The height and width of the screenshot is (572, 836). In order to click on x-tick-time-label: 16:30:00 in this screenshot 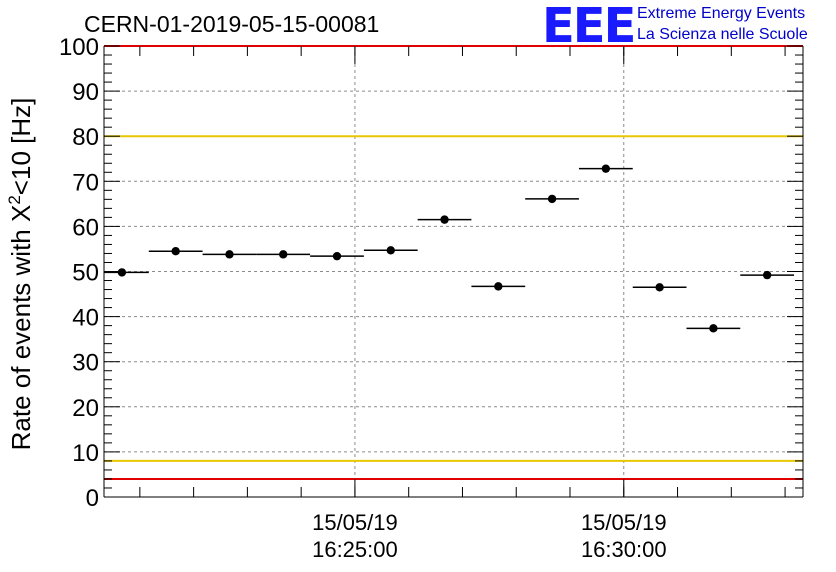, I will do `click(624, 549)`.